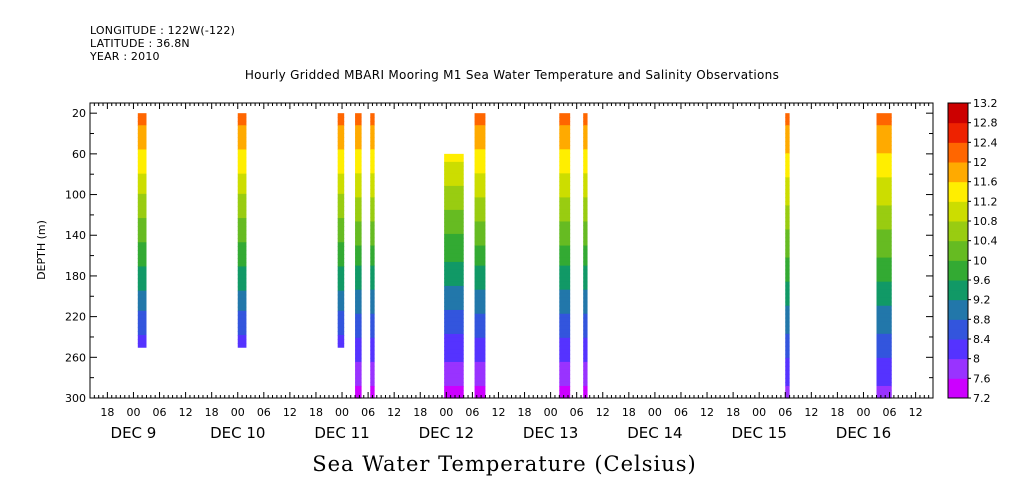  What do you see at coordinates (75, 195) in the screenshot?
I see `y-tick-label: 100` at bounding box center [75, 195].